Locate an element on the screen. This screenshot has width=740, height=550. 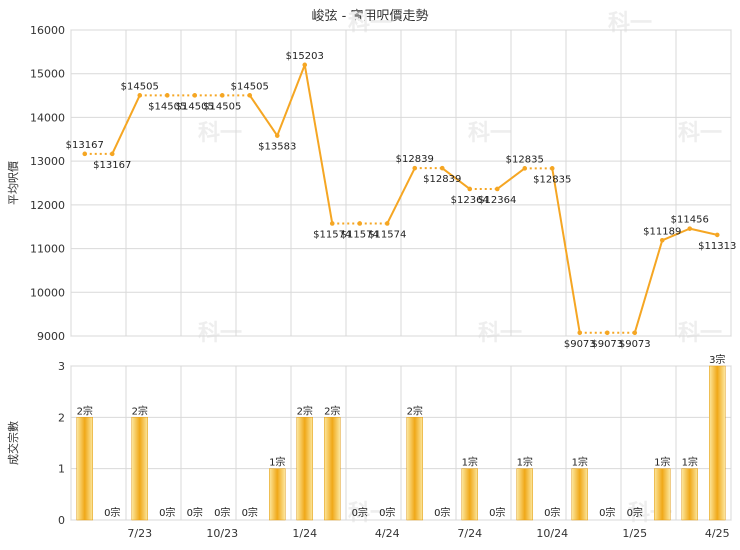
x-tick-label: 1/24 is located at coordinates (304, 533).